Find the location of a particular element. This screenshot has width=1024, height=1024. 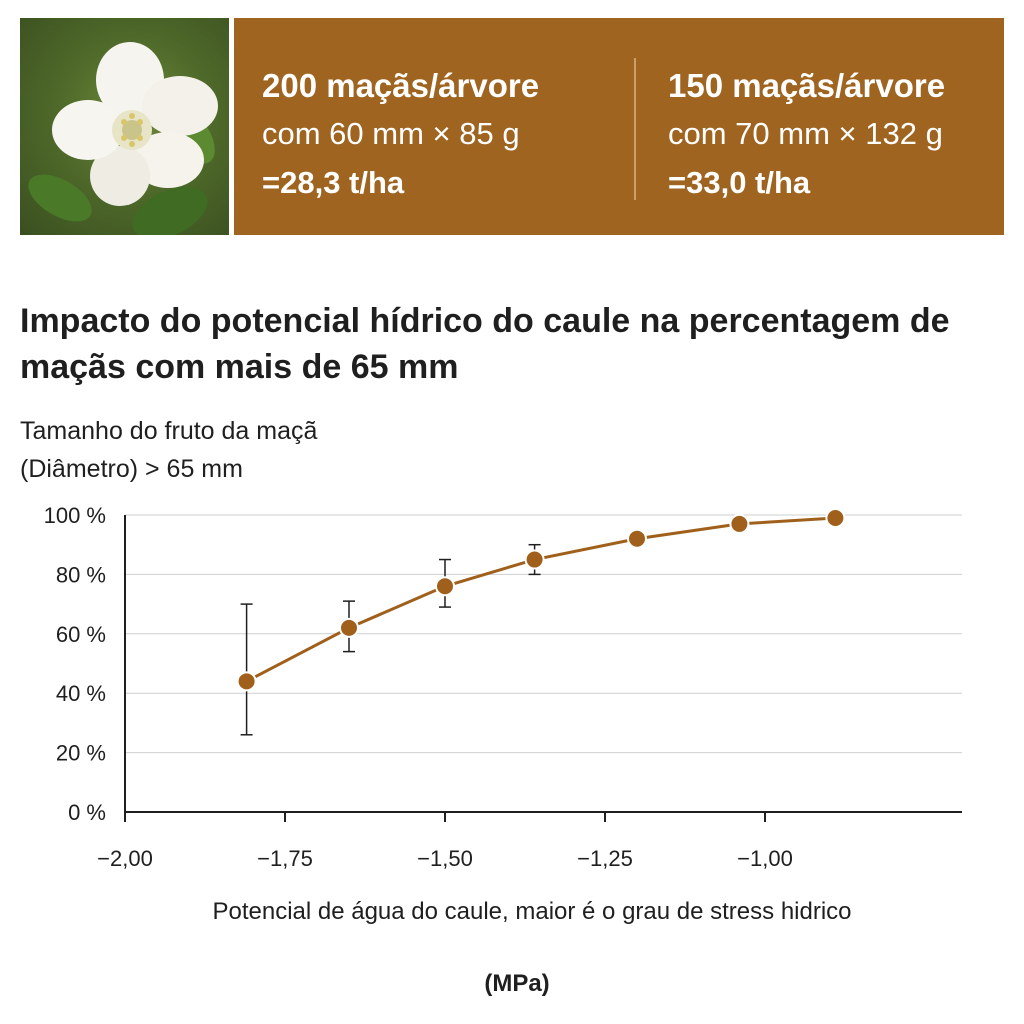

y-axis-label-line-1: Tamanho do fruto da maçã is located at coordinates (169, 431).